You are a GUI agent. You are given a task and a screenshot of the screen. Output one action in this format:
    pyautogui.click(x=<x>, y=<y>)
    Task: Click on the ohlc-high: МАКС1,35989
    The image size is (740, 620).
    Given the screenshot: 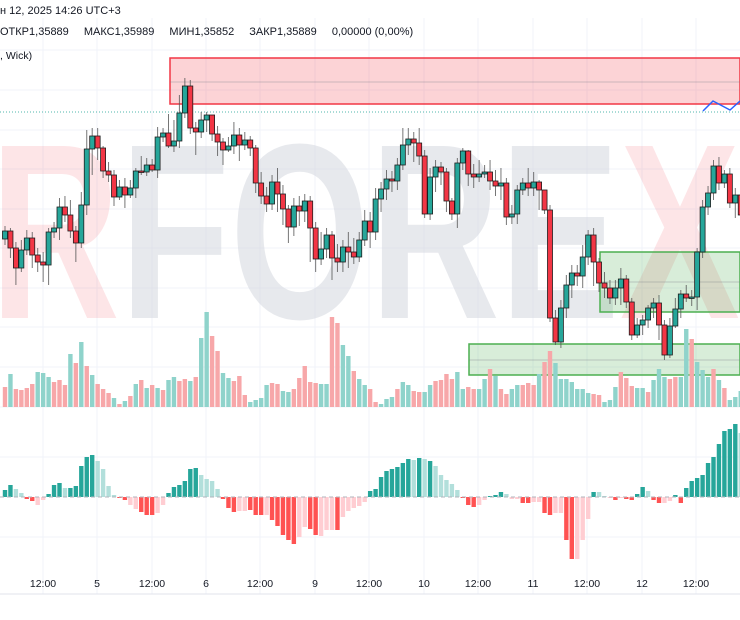 What is the action you would take?
    pyautogui.click(x=119, y=32)
    